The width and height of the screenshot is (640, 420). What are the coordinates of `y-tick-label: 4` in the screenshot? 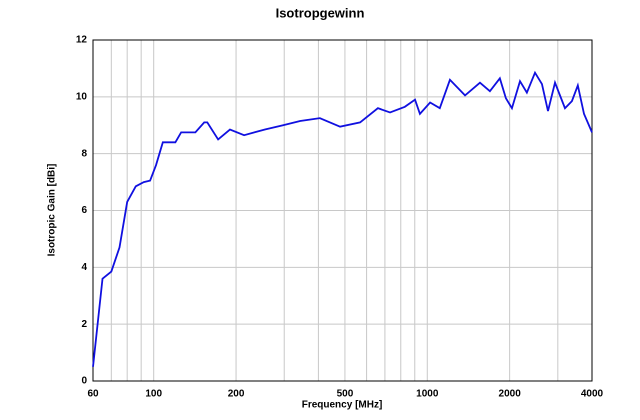 It's located at (84, 267).